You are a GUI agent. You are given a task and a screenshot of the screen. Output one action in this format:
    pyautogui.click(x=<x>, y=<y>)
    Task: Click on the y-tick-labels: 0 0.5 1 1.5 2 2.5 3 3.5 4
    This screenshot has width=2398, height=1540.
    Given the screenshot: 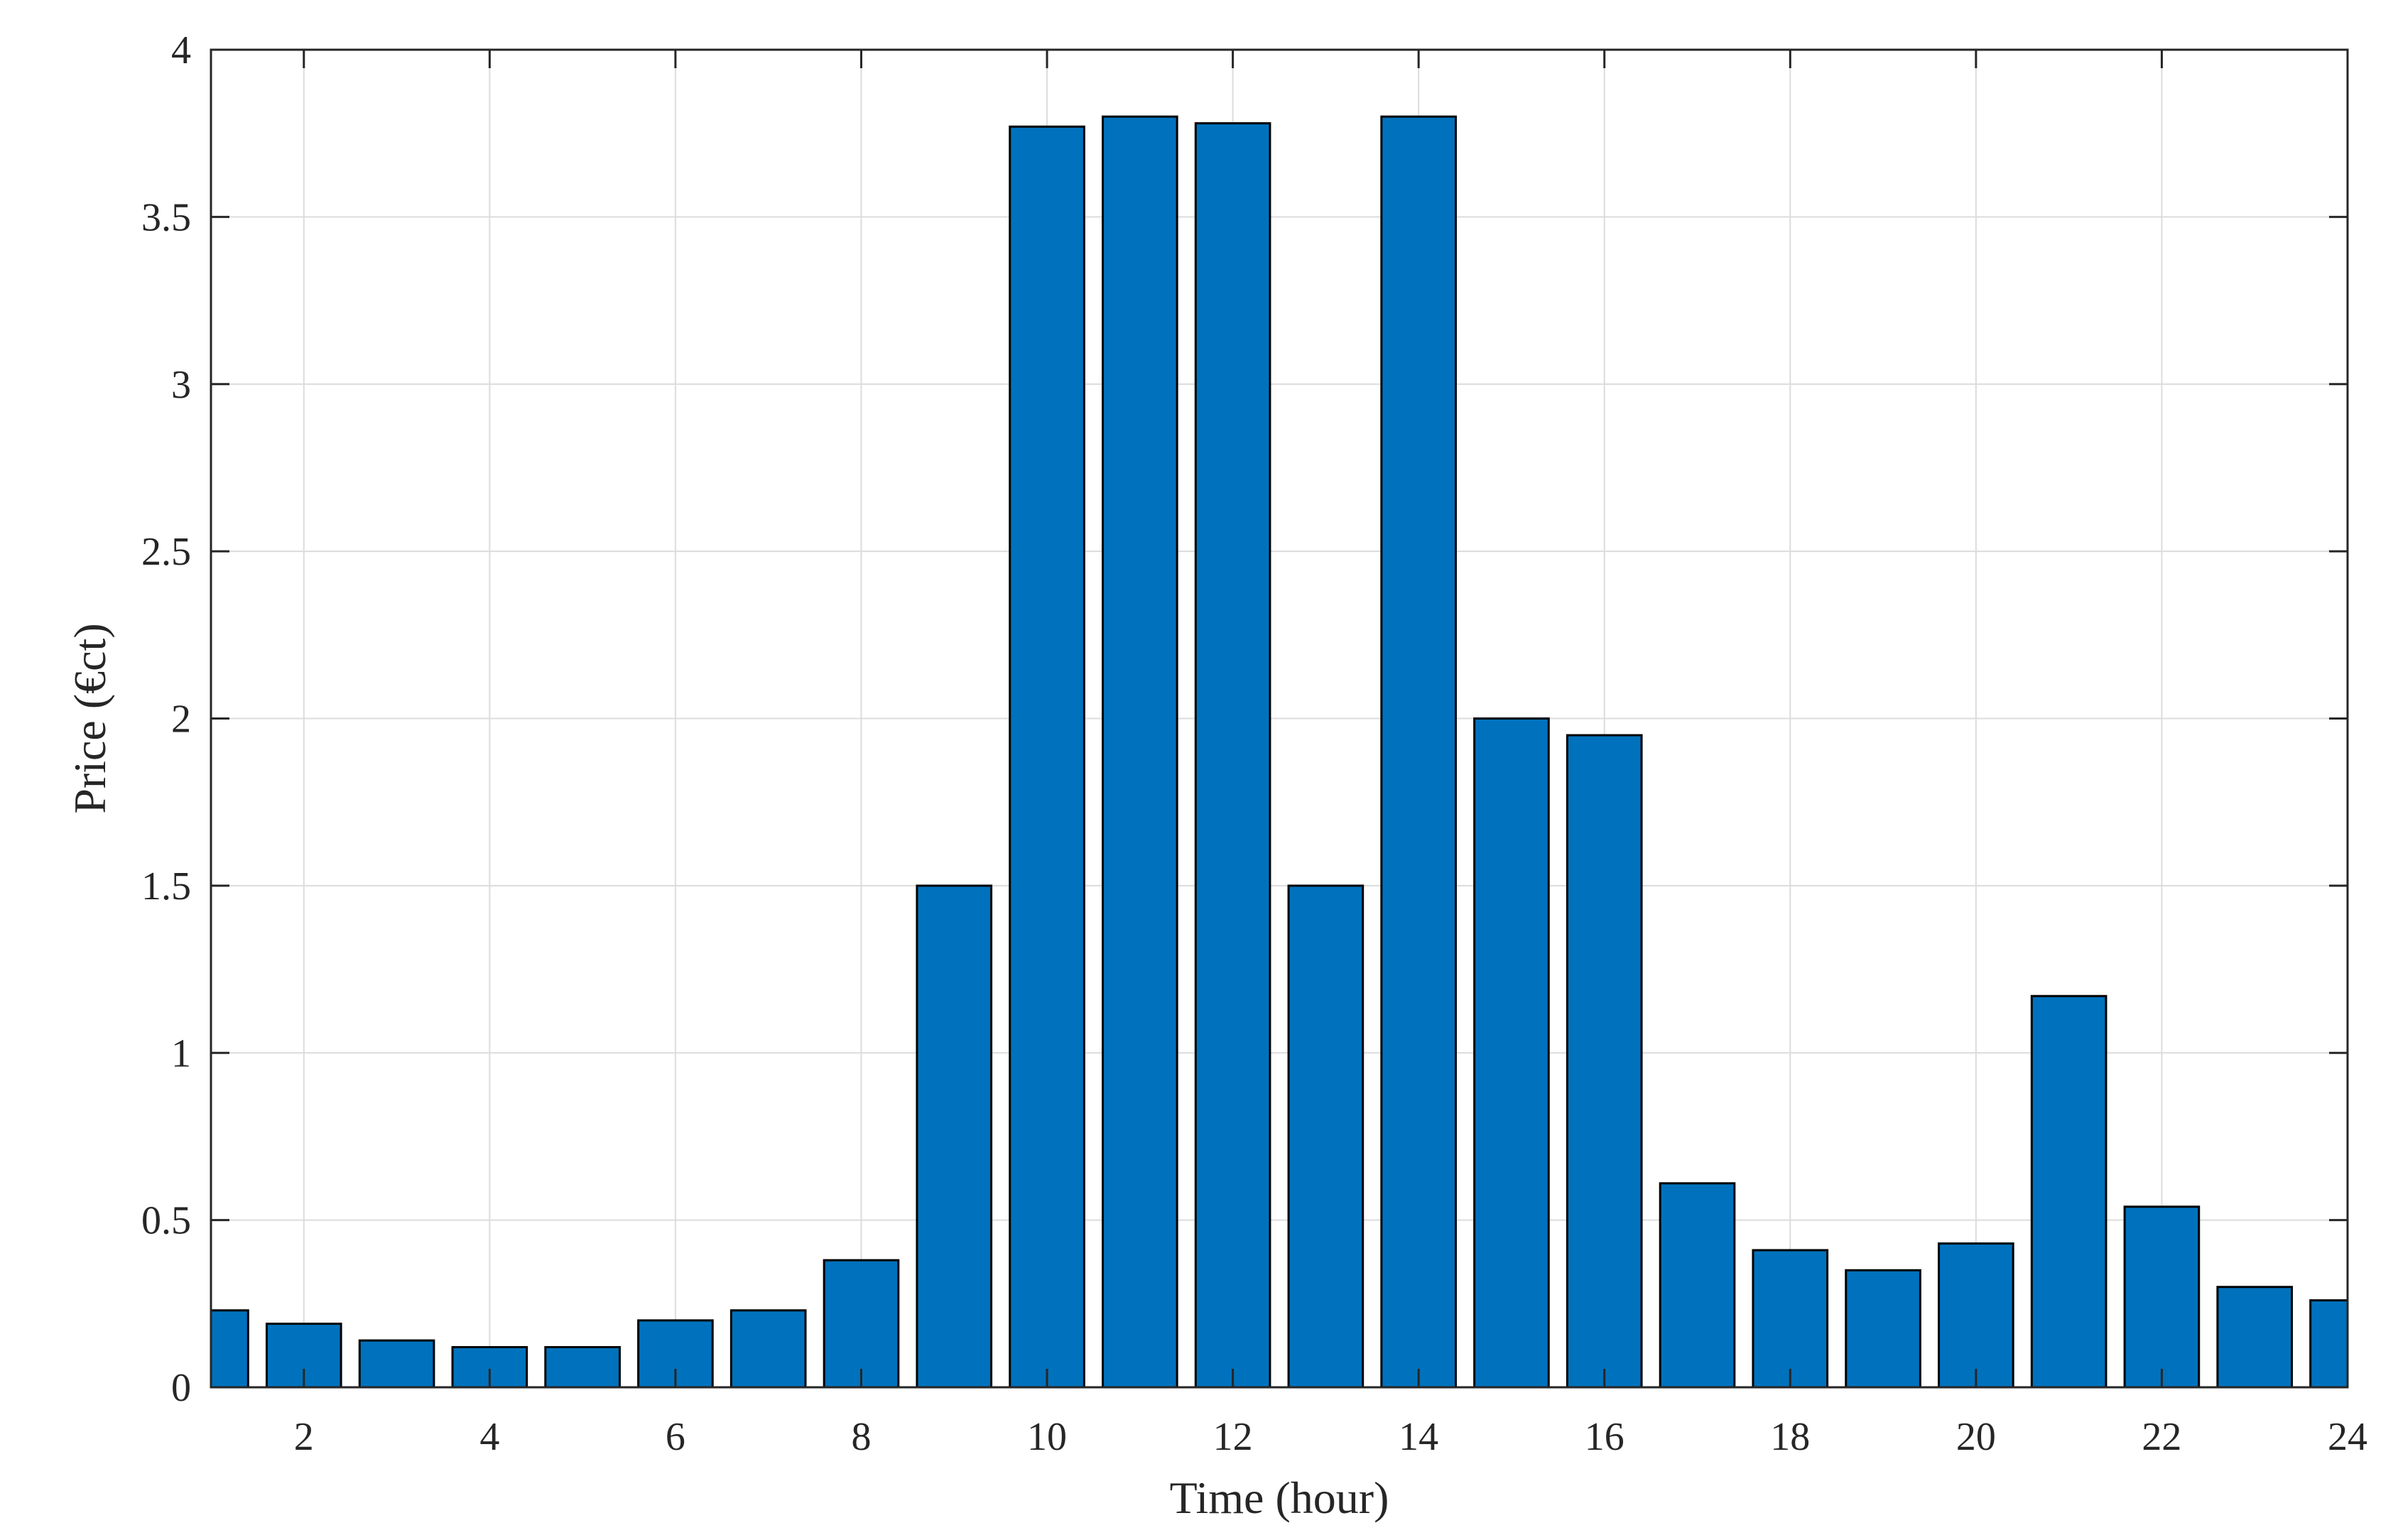 What is the action you would take?
    pyautogui.click(x=166, y=719)
    